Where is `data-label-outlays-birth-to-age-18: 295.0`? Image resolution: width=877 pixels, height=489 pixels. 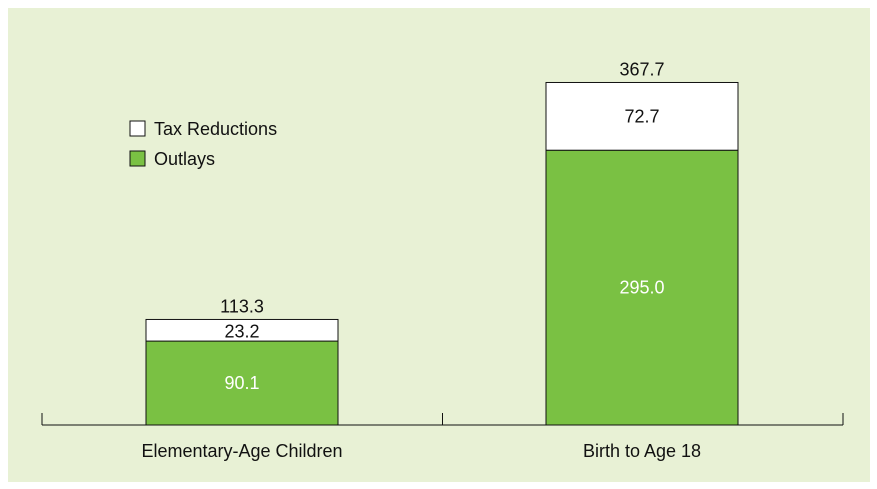 data-label-outlays-birth-to-age-18: 295.0 is located at coordinates (641, 288).